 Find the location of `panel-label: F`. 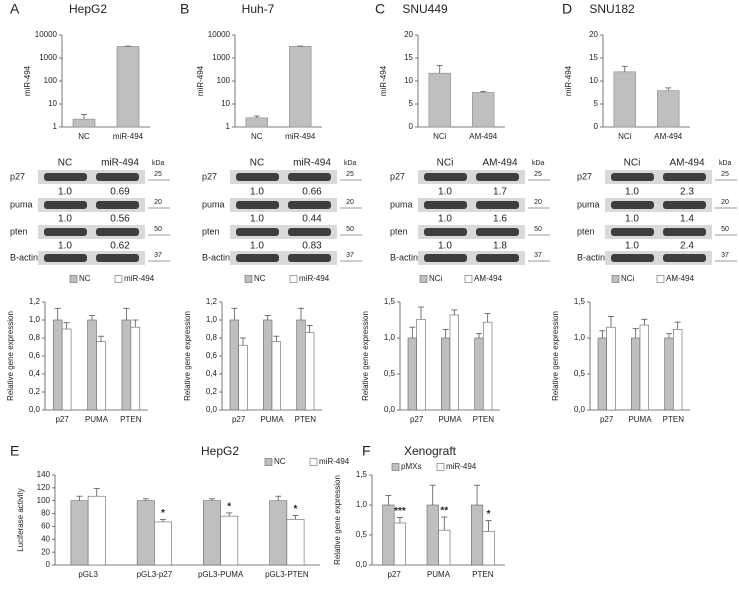

panel-label: F is located at coordinates (366, 451).